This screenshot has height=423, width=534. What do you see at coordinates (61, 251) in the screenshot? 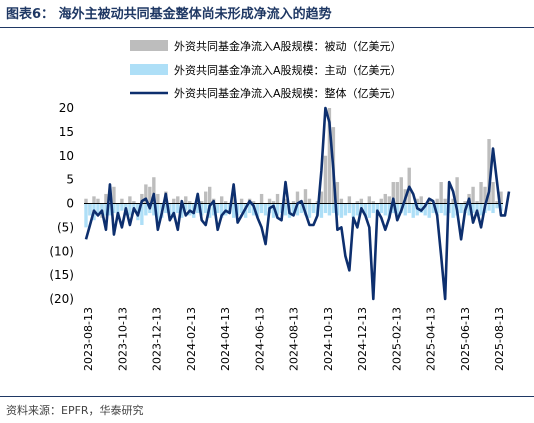
I see `y-tick-label: (10)` at bounding box center [61, 251].